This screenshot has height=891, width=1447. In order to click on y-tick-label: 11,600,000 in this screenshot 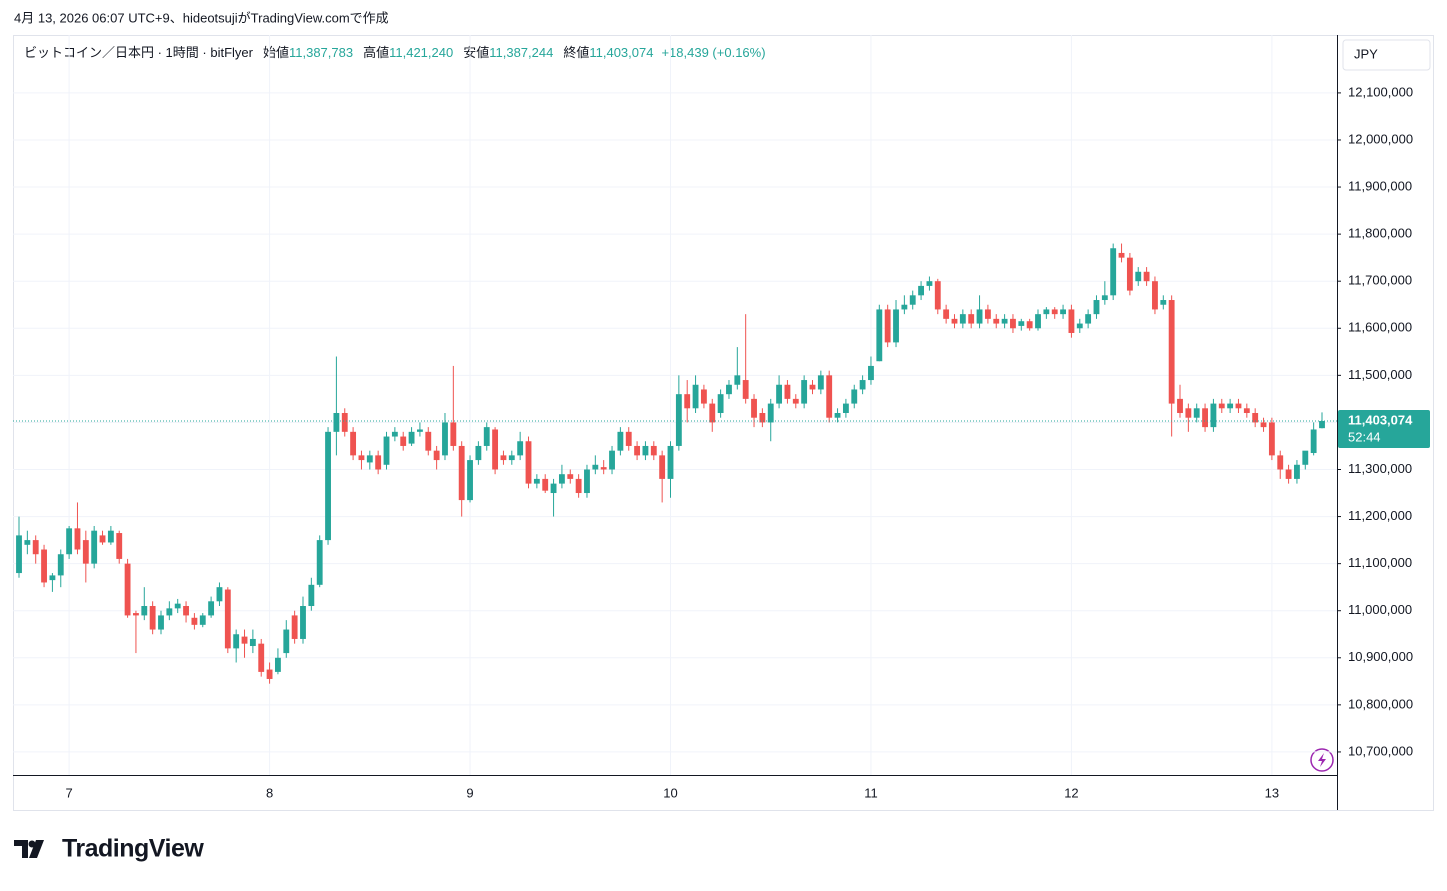, I will do `click(1380, 327)`.